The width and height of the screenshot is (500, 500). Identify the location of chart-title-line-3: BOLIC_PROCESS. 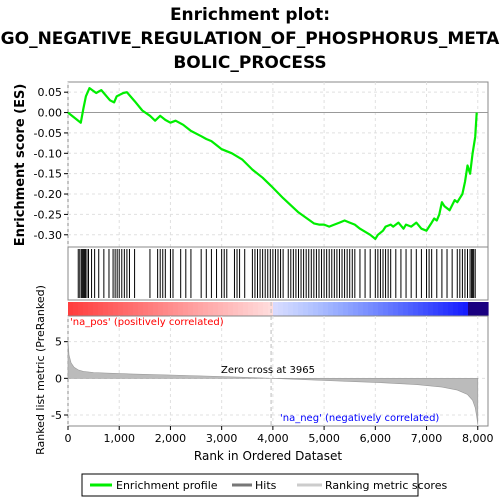
(250, 63).